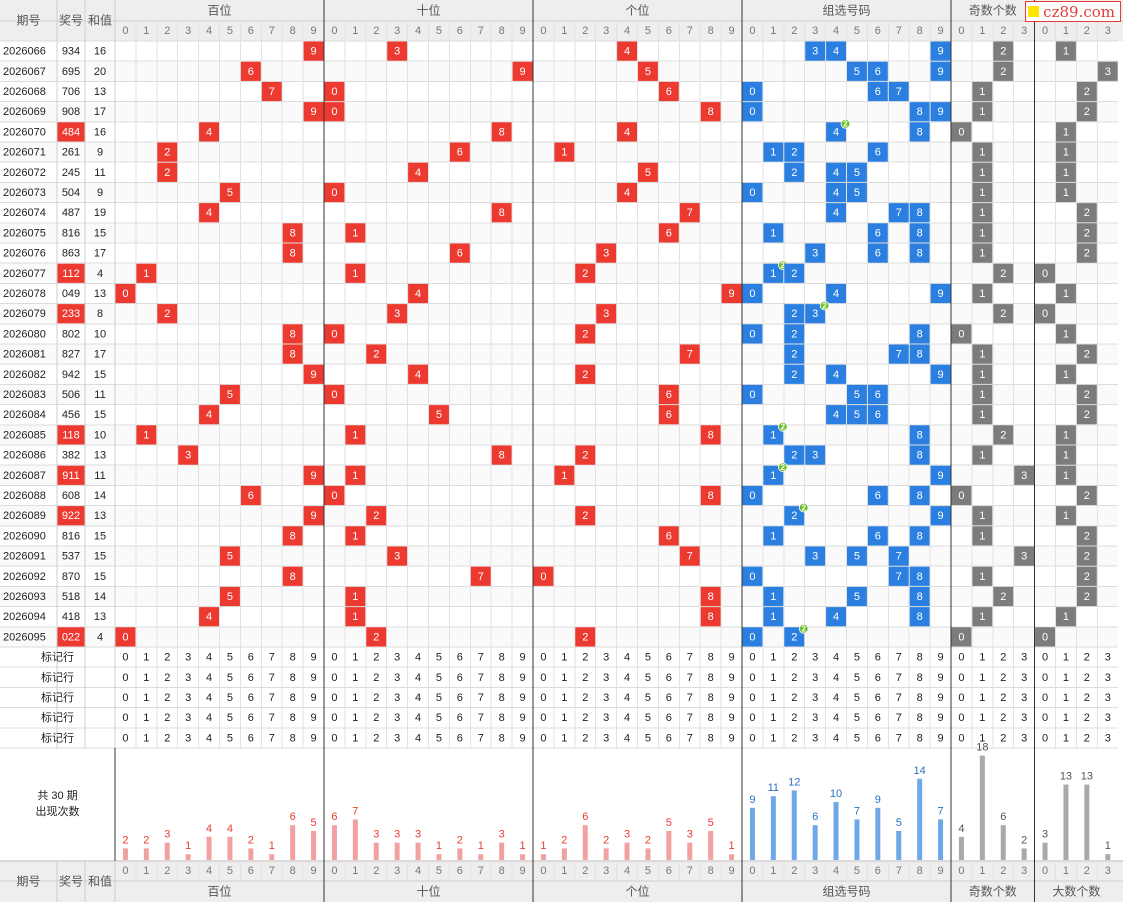 The height and width of the screenshot is (902, 1123). I want to click on stat-value-tens: 3, so click(502, 835).